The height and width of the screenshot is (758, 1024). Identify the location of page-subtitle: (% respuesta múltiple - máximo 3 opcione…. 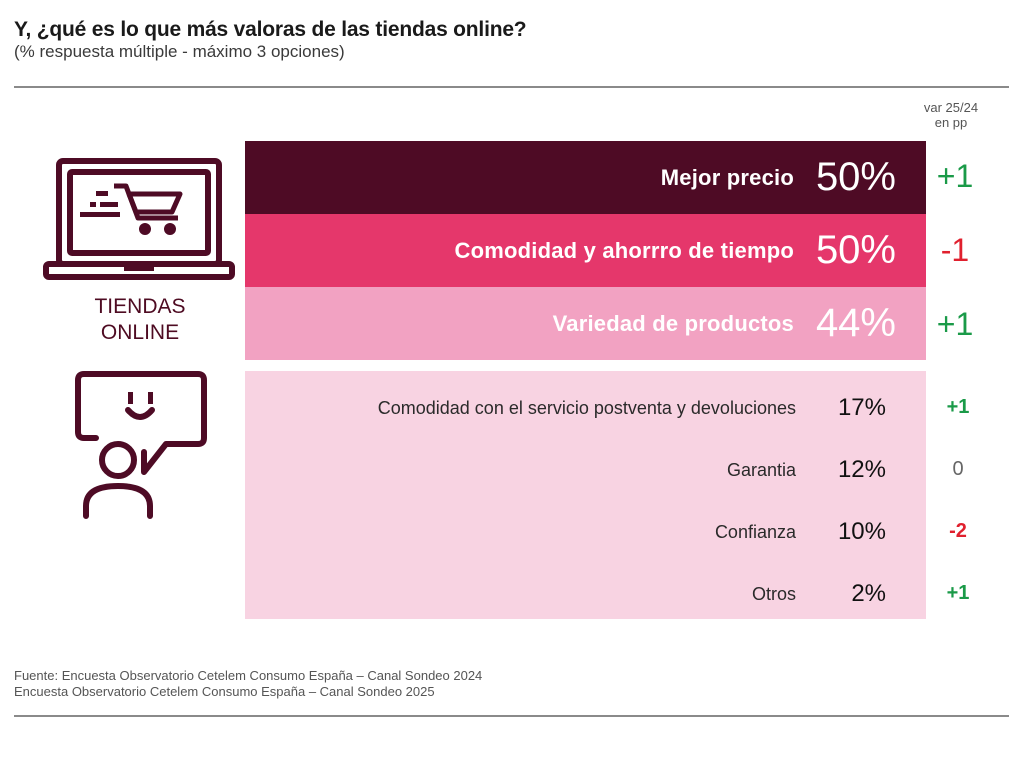
(179, 51).